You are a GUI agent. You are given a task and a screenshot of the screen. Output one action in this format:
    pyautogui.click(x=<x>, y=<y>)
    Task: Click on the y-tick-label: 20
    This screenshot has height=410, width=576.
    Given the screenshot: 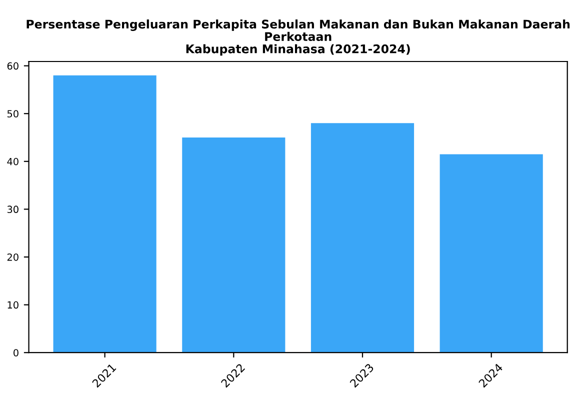 What is the action you would take?
    pyautogui.click(x=12, y=257)
    